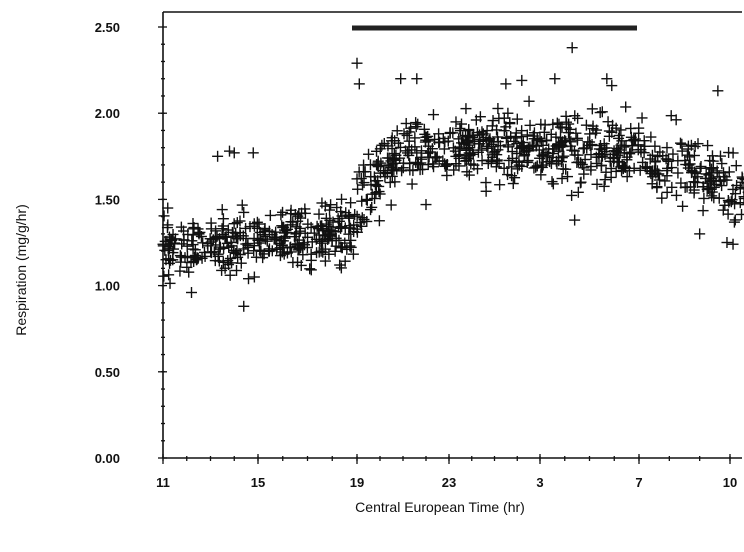  What do you see at coordinates (449, 472) in the screenshot?
I see `x-axis: 11 15 19 23 3 7 10` at bounding box center [449, 472].